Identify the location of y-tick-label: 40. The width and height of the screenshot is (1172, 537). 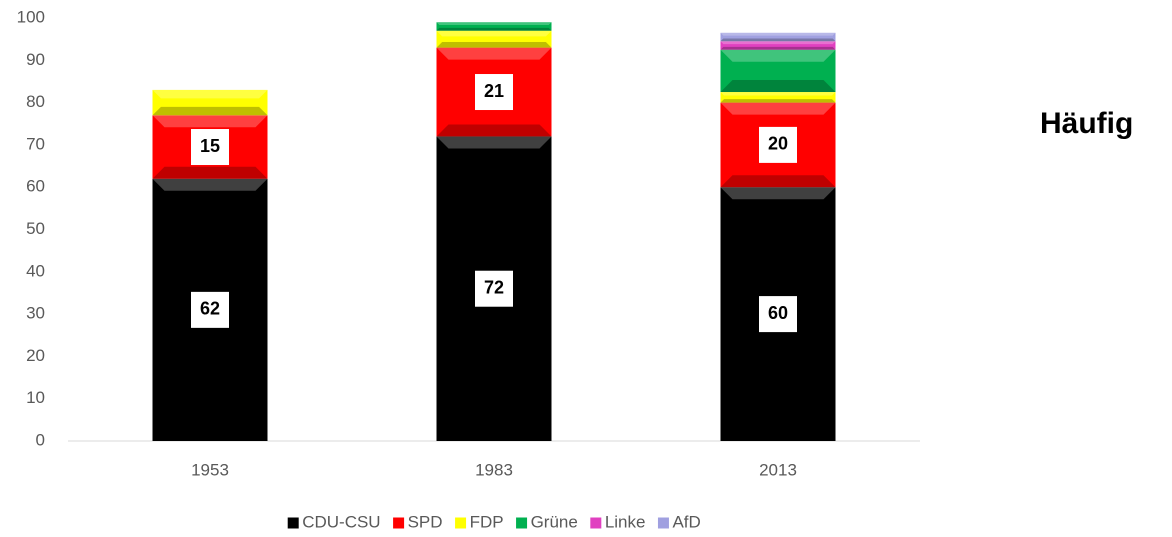
(35, 270).